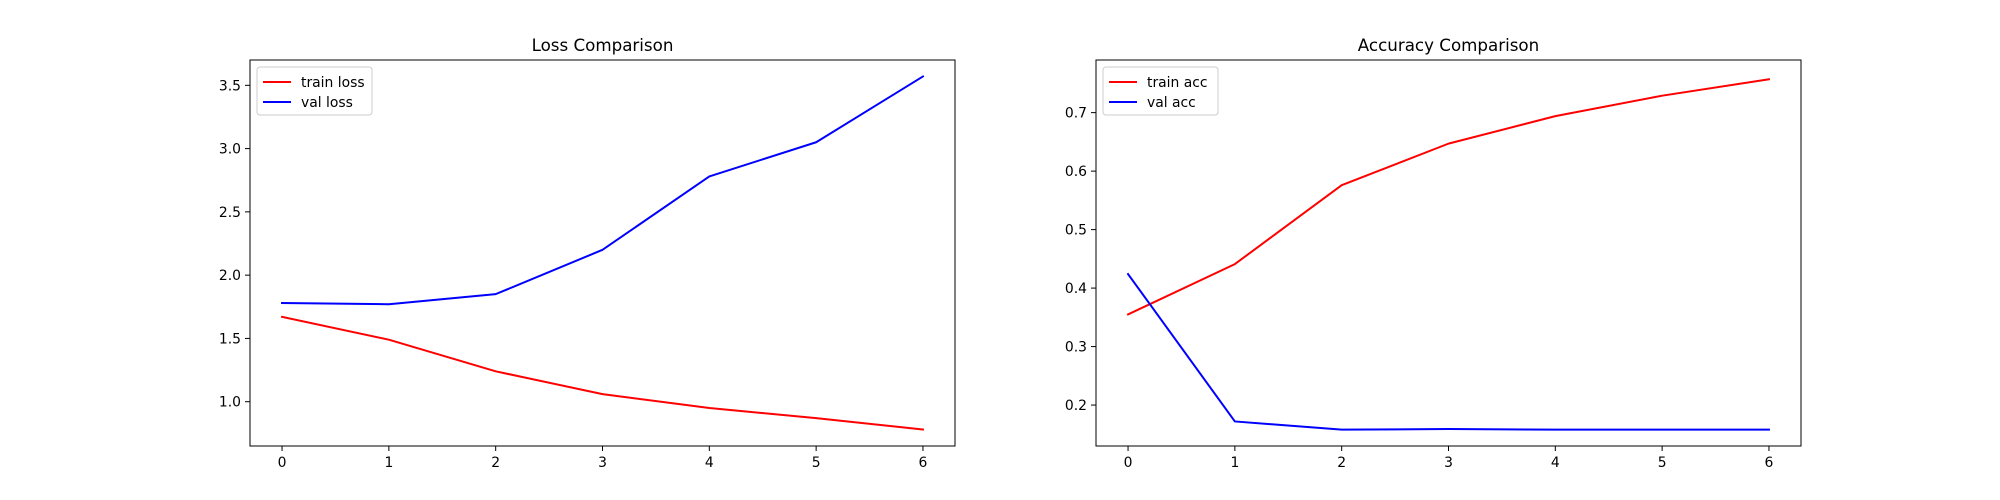 The image size is (2000, 500). What do you see at coordinates (602, 373) in the screenshot?
I see `series-line-train-loss` at bounding box center [602, 373].